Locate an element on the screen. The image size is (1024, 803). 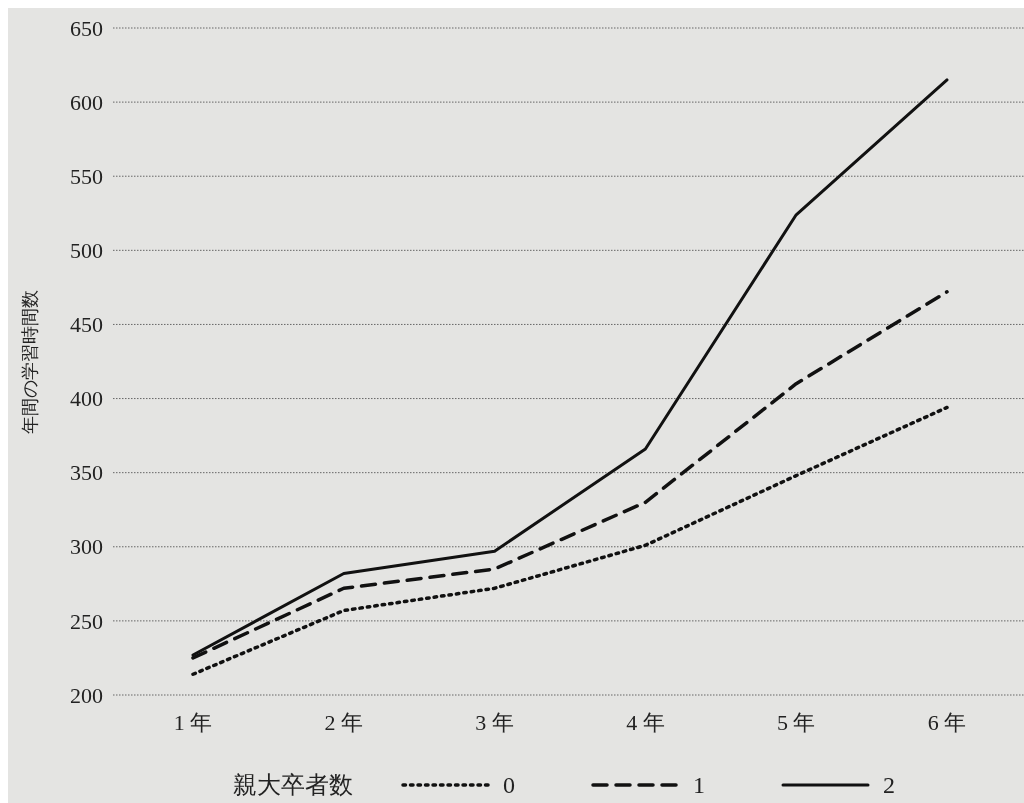
y-tick-label: 500 is located at coordinates (86, 251).